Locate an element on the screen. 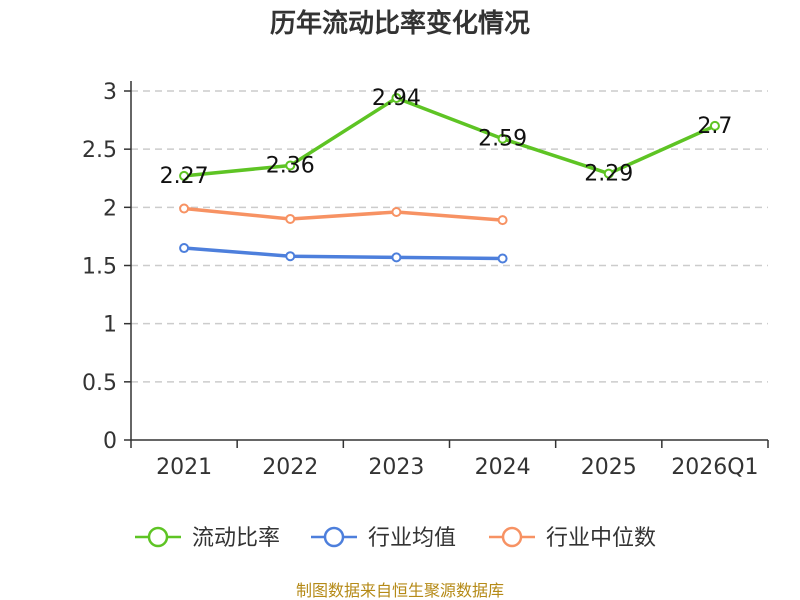 The image size is (800, 600). data-label: 2.7 is located at coordinates (714, 126).